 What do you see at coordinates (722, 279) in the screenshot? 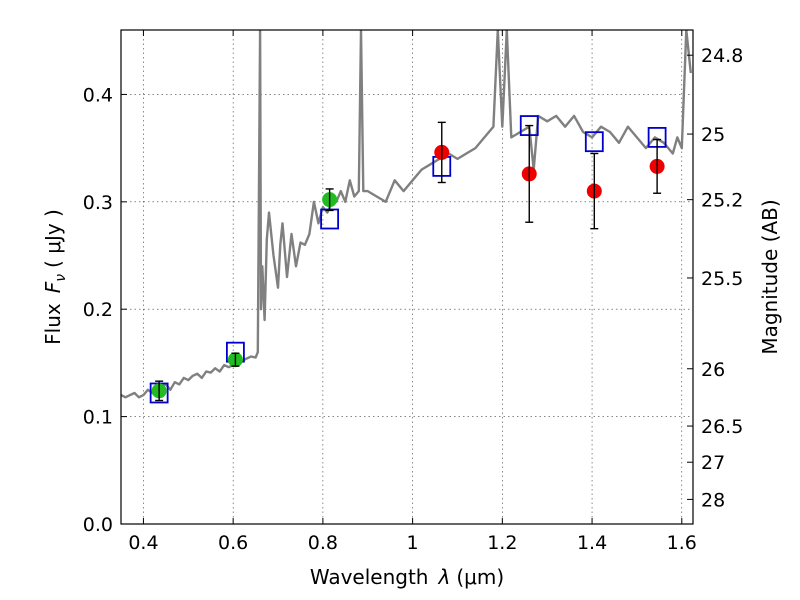
I see `y2-tick-label: 25.5` at bounding box center [722, 279].